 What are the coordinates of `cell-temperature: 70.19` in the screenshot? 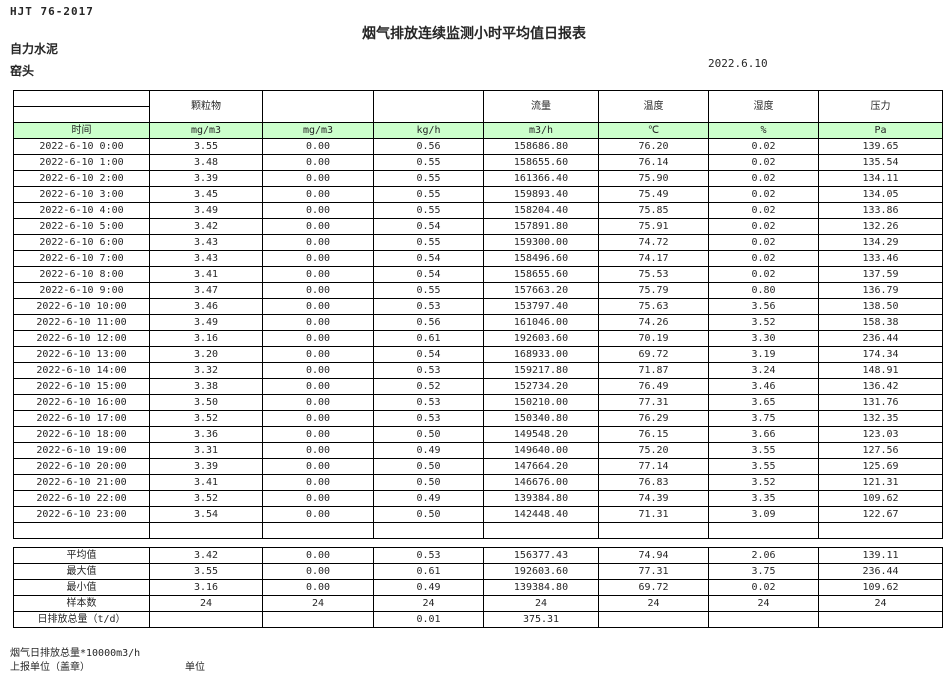 It's located at (653, 338).